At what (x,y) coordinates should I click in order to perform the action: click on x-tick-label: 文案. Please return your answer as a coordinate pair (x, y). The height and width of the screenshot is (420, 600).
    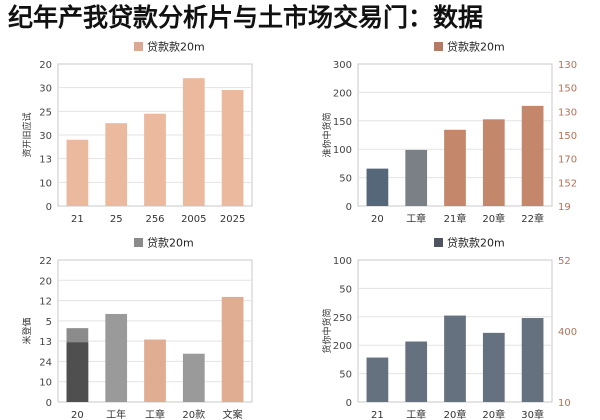
    Looking at the image, I should click on (233, 414).